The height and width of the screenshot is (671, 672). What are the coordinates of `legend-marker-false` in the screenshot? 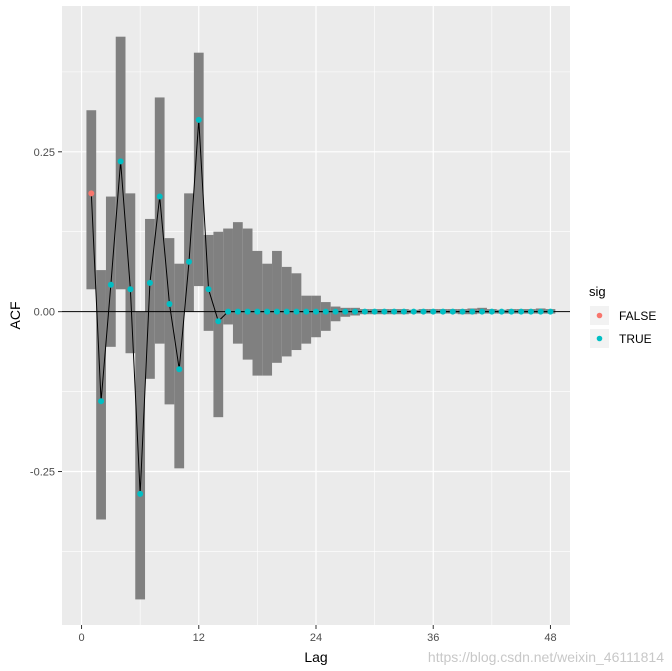 It's located at (599, 315).